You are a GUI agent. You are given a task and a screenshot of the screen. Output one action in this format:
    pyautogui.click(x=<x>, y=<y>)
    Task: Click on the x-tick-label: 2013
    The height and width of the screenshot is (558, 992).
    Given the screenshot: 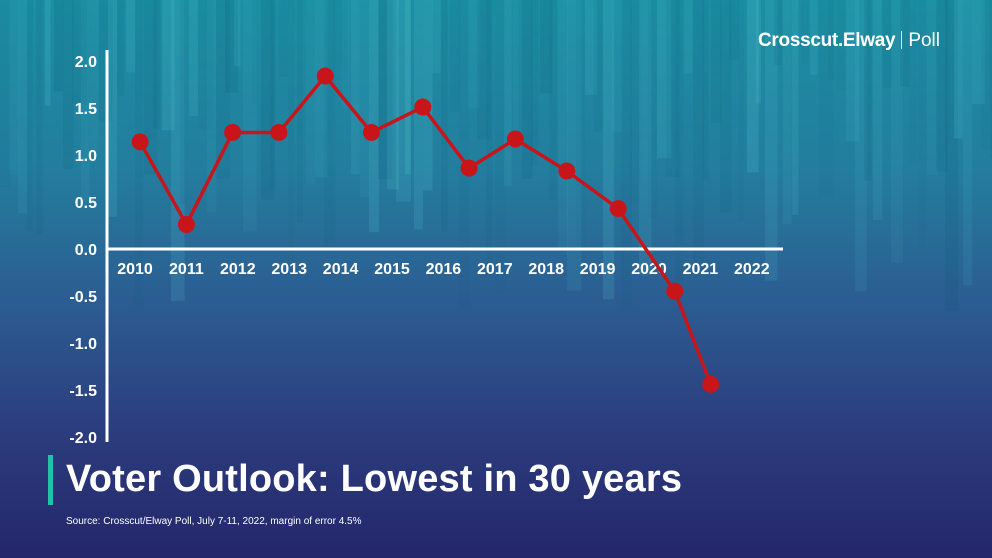 What is the action you would take?
    pyautogui.click(x=289, y=269)
    